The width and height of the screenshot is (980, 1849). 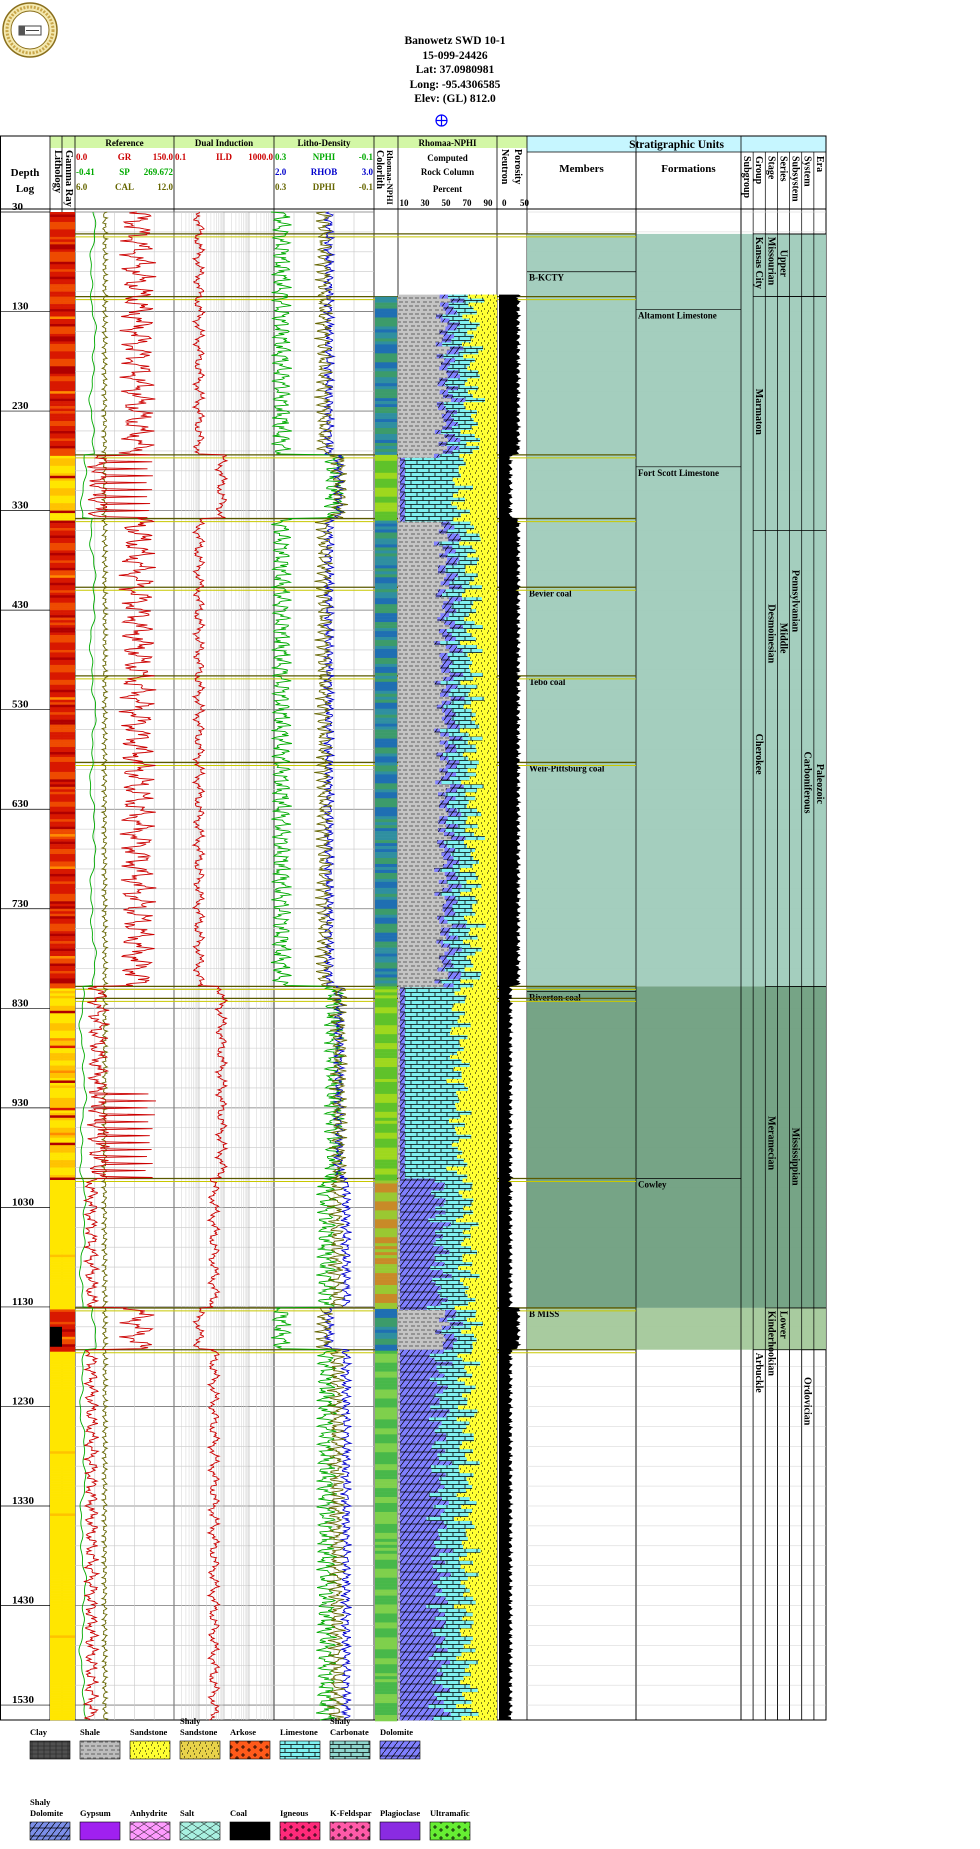 What do you see at coordinates (124, 143) in the screenshot?
I see `reference-title: Reference` at bounding box center [124, 143].